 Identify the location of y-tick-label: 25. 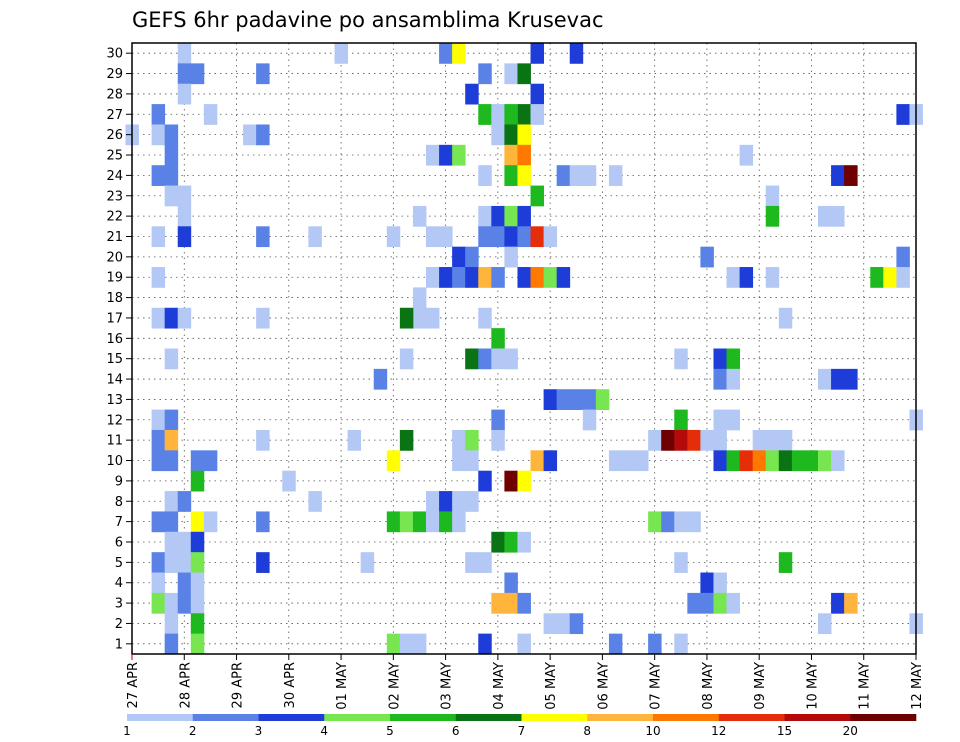
(114, 156).